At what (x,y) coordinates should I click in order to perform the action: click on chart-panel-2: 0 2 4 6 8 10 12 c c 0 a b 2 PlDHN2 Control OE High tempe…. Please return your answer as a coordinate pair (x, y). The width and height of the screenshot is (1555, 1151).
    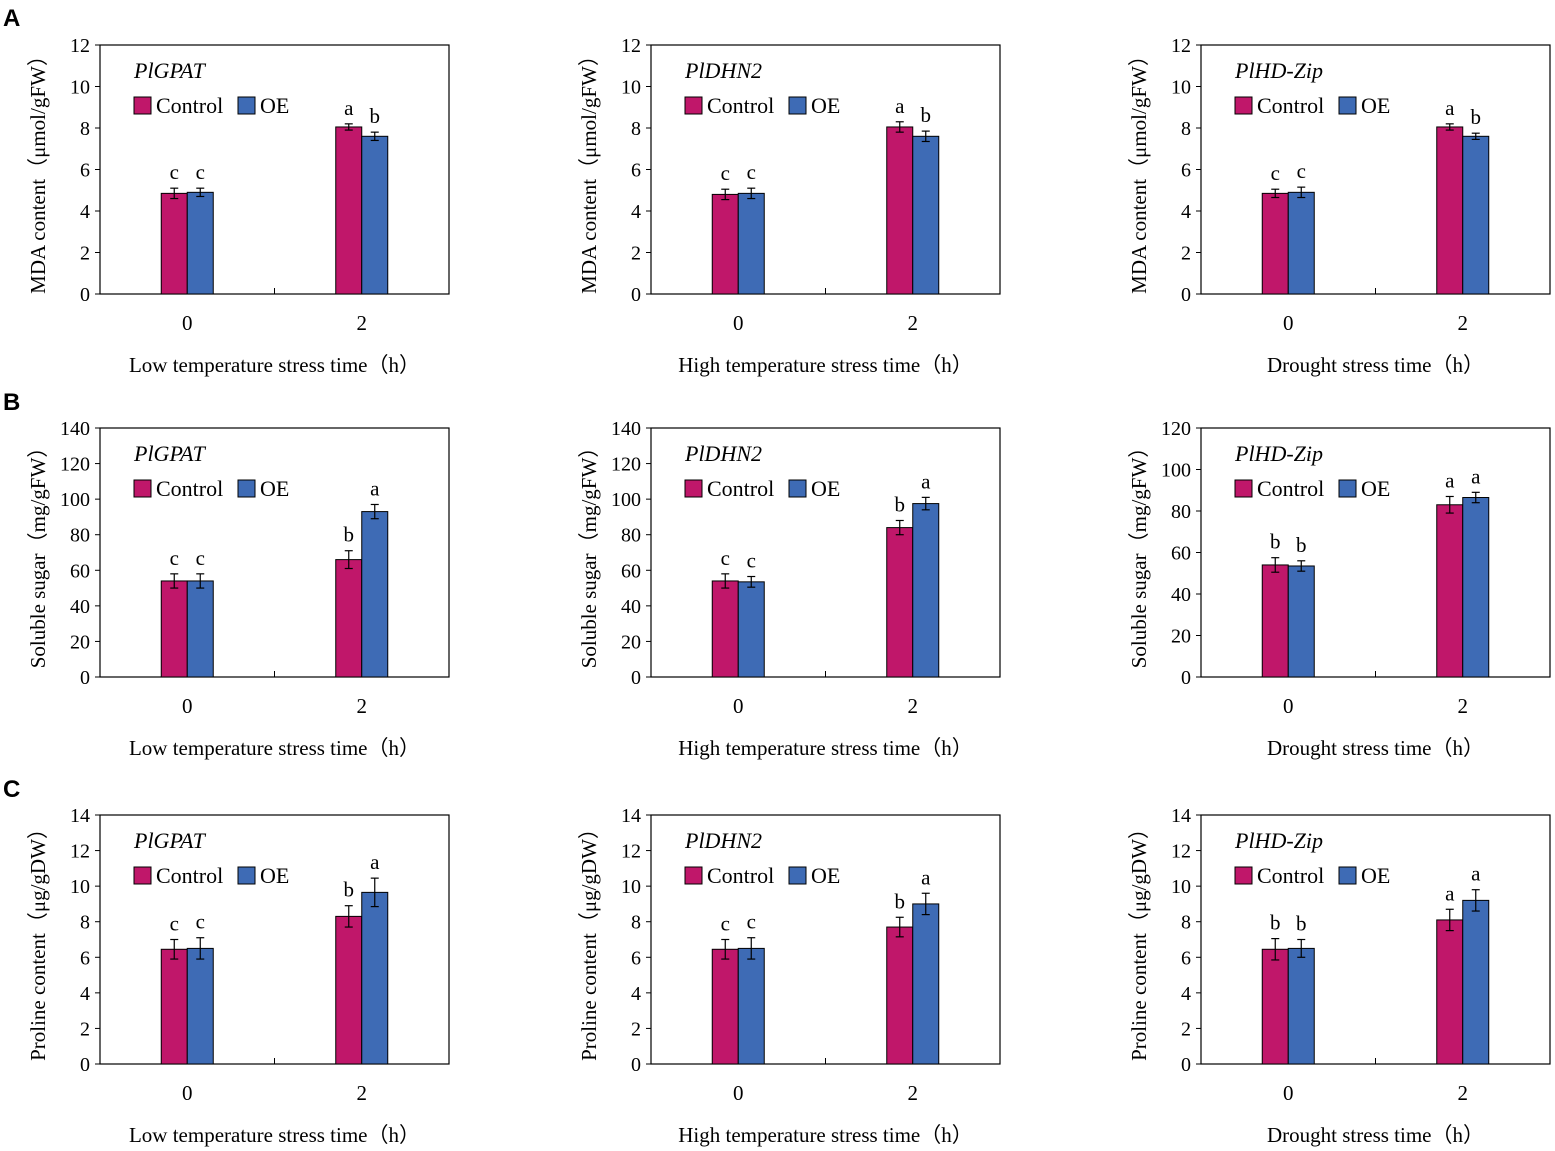
    Looking at the image, I should click on (789, 206).